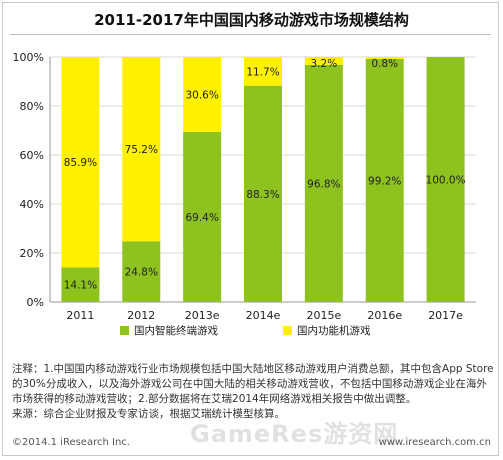  Describe the element at coordinates (202, 315) in the screenshot. I see `x-tick-label: 2013e` at that location.